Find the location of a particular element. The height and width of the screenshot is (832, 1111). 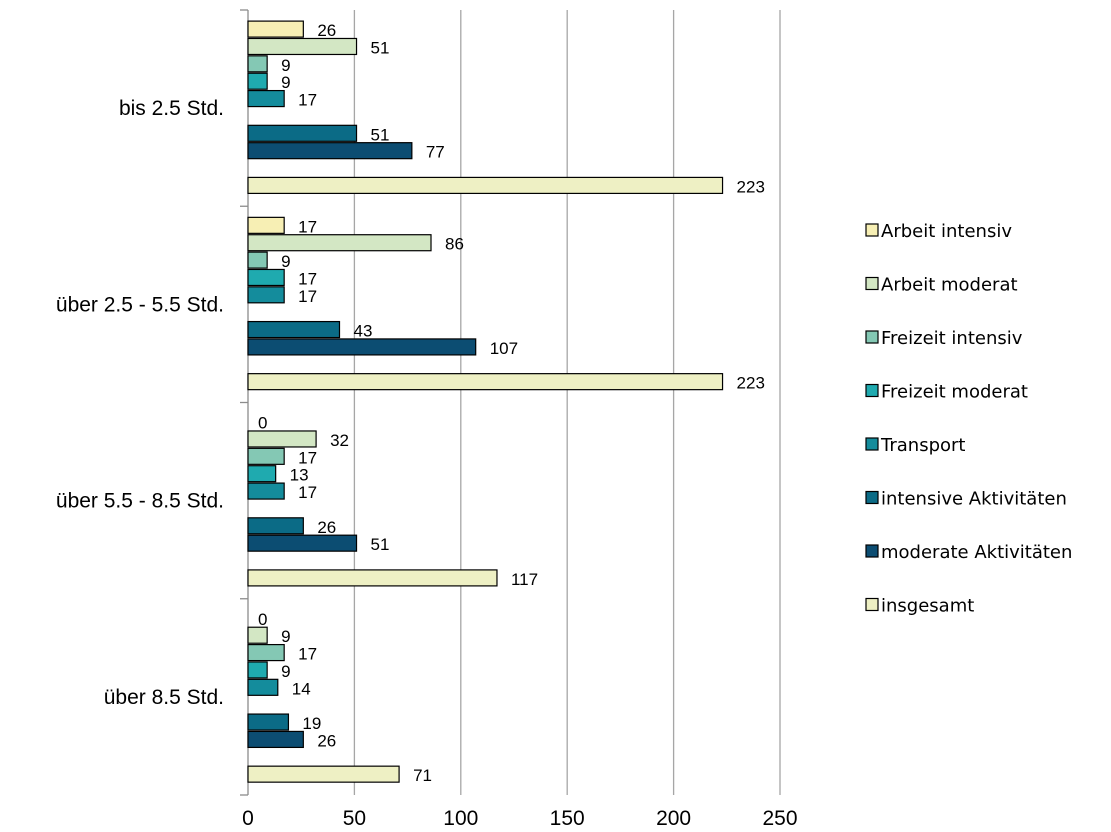

legend-label: insgesamt is located at coordinates (927, 606).